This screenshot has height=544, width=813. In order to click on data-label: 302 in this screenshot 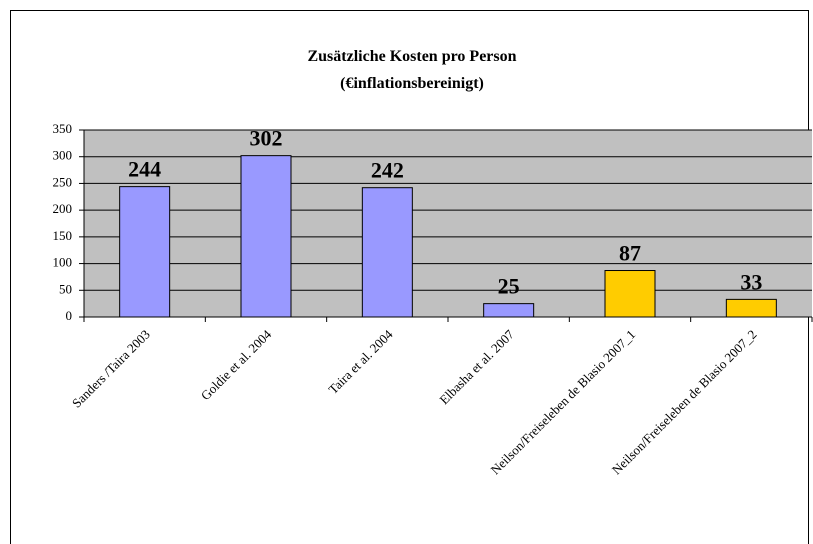, I will do `click(266, 138)`.